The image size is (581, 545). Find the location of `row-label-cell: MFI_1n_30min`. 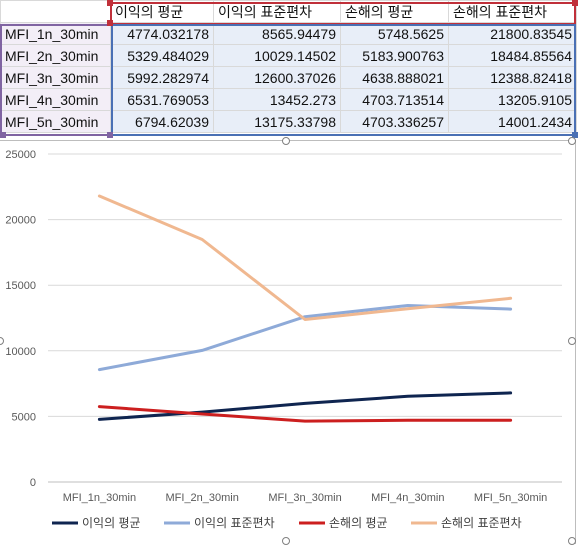

row-label-cell: MFI_1n_30min is located at coordinates (55, 33).